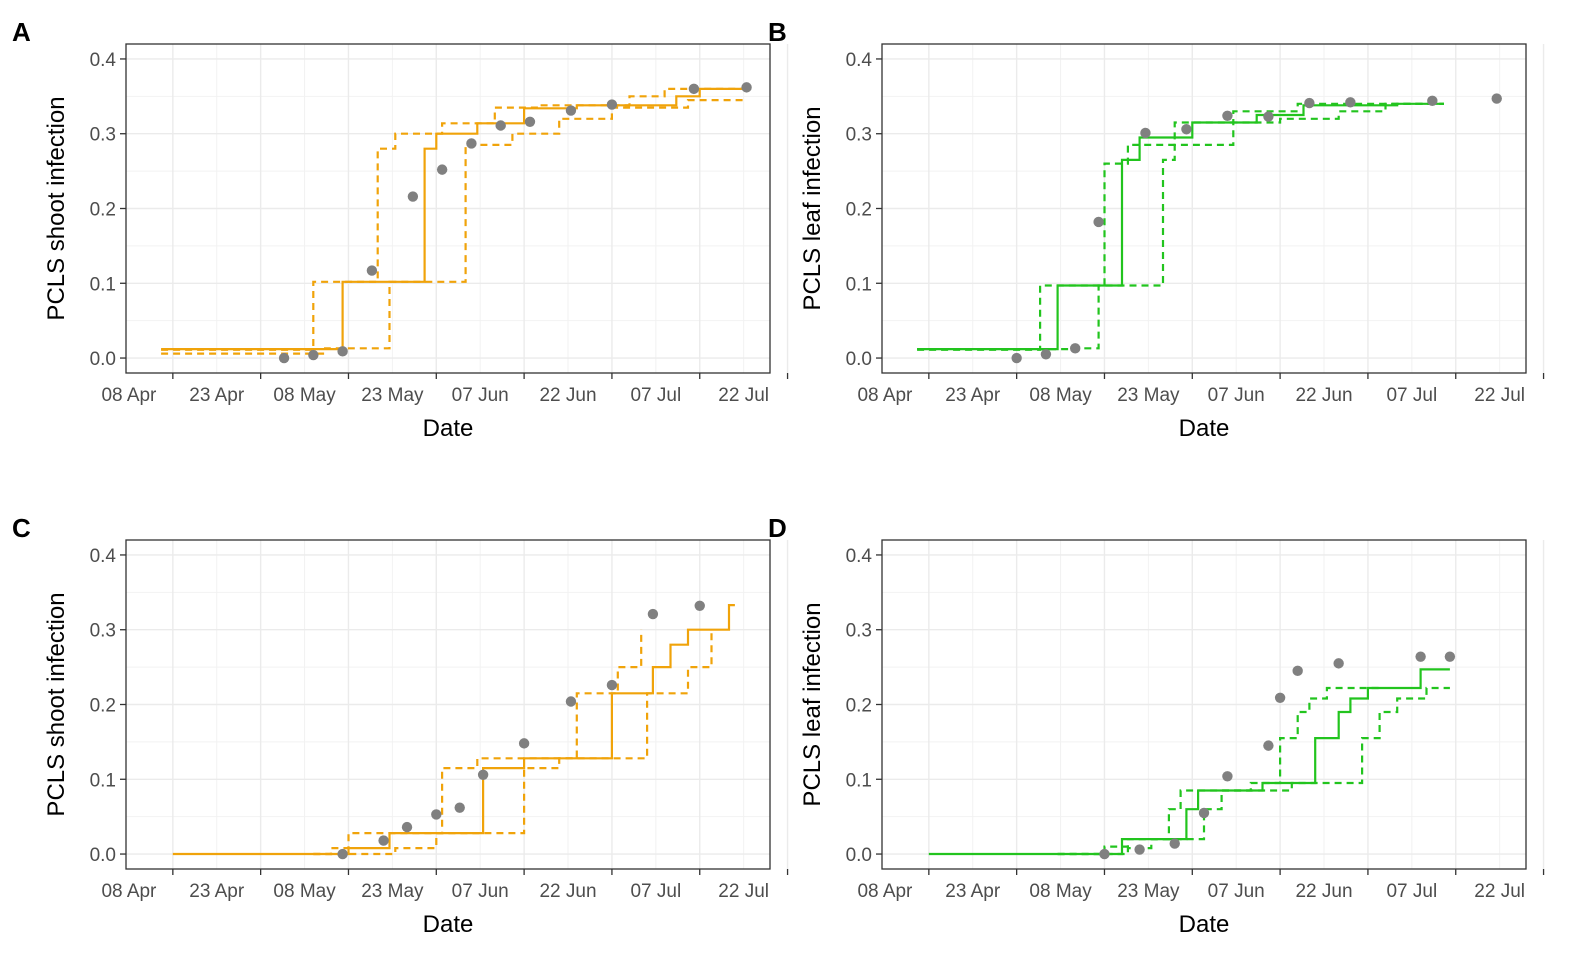 This screenshot has width=1596, height=975. Describe the element at coordinates (21, 528) in the screenshot. I see `panel-label: C` at that location.